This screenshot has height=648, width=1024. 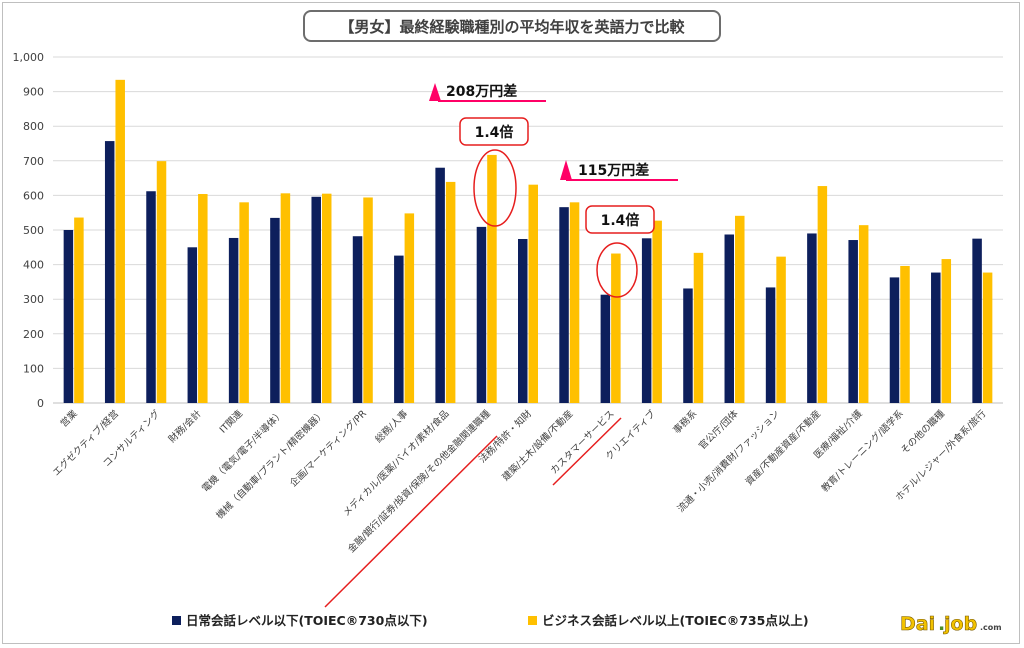 What do you see at coordinates (538, 446) in the screenshot?
I see `x-tick-label: 建築/土木/設備/不動産` at bounding box center [538, 446].